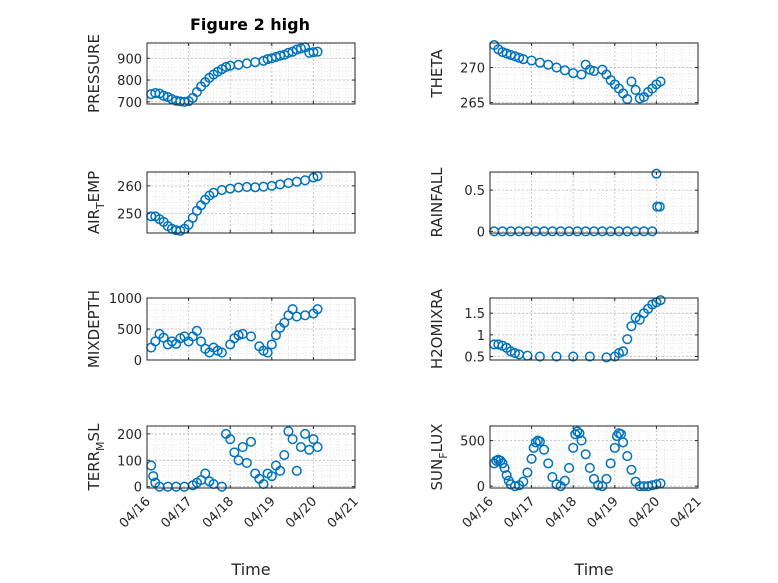 The height and width of the screenshot is (583, 778). I want to click on x-tick-label: 04/21, so click(343, 512).